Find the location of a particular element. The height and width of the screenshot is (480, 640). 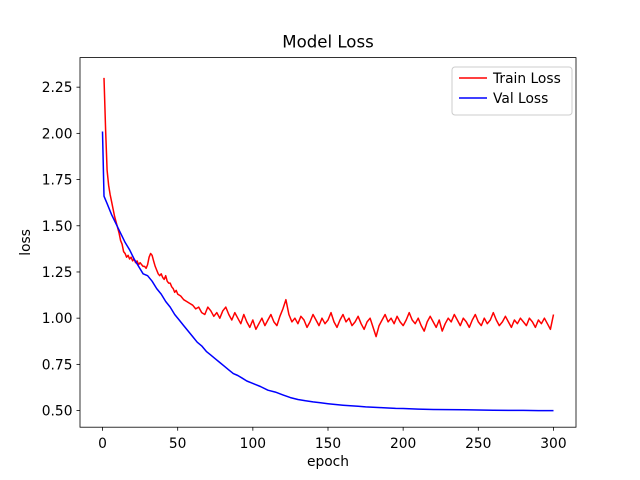

y-tick-label: 1.00 is located at coordinates (57, 319).